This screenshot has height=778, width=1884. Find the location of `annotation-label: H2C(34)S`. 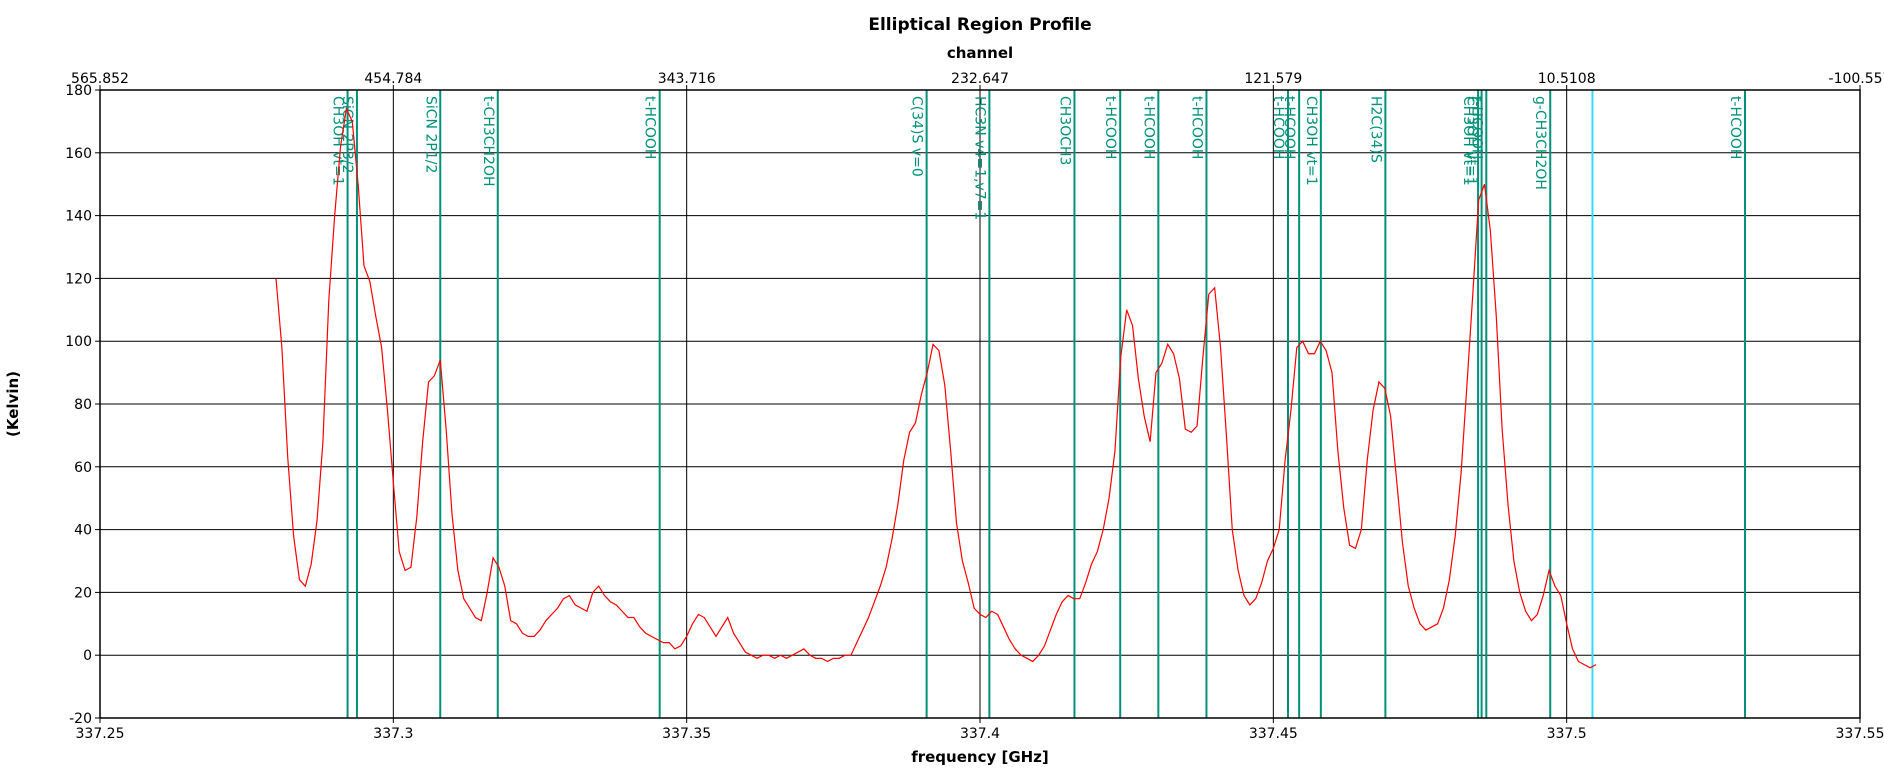

annotation-label: H2C(34)S is located at coordinates (1375, 129).